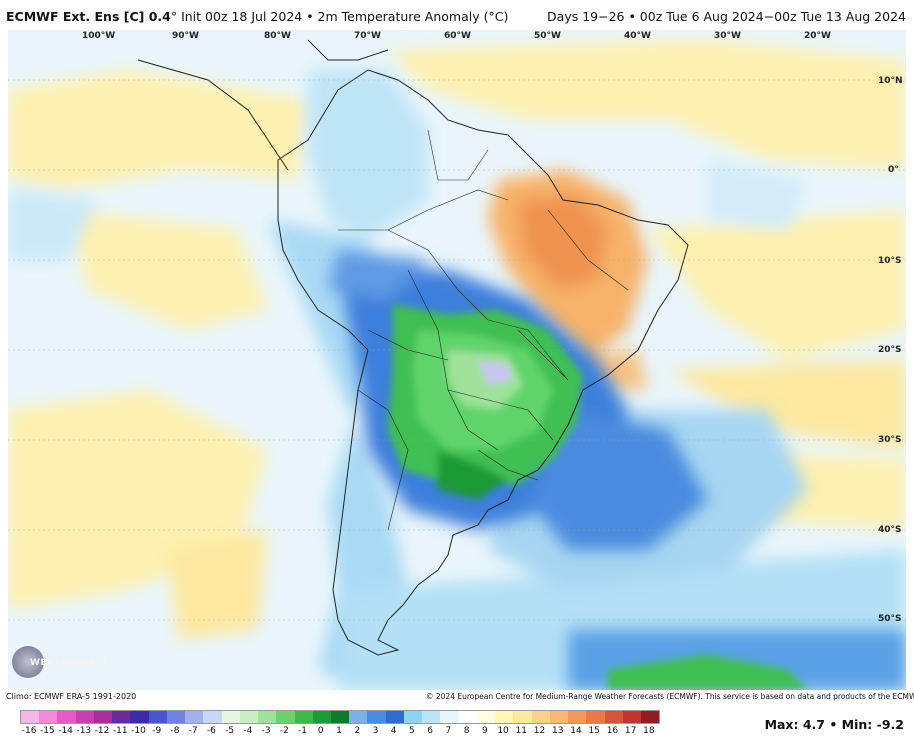 The image size is (914, 750). What do you see at coordinates (576, 731) in the screenshot?
I see `scale-tick-label: 14` at bounding box center [576, 731].